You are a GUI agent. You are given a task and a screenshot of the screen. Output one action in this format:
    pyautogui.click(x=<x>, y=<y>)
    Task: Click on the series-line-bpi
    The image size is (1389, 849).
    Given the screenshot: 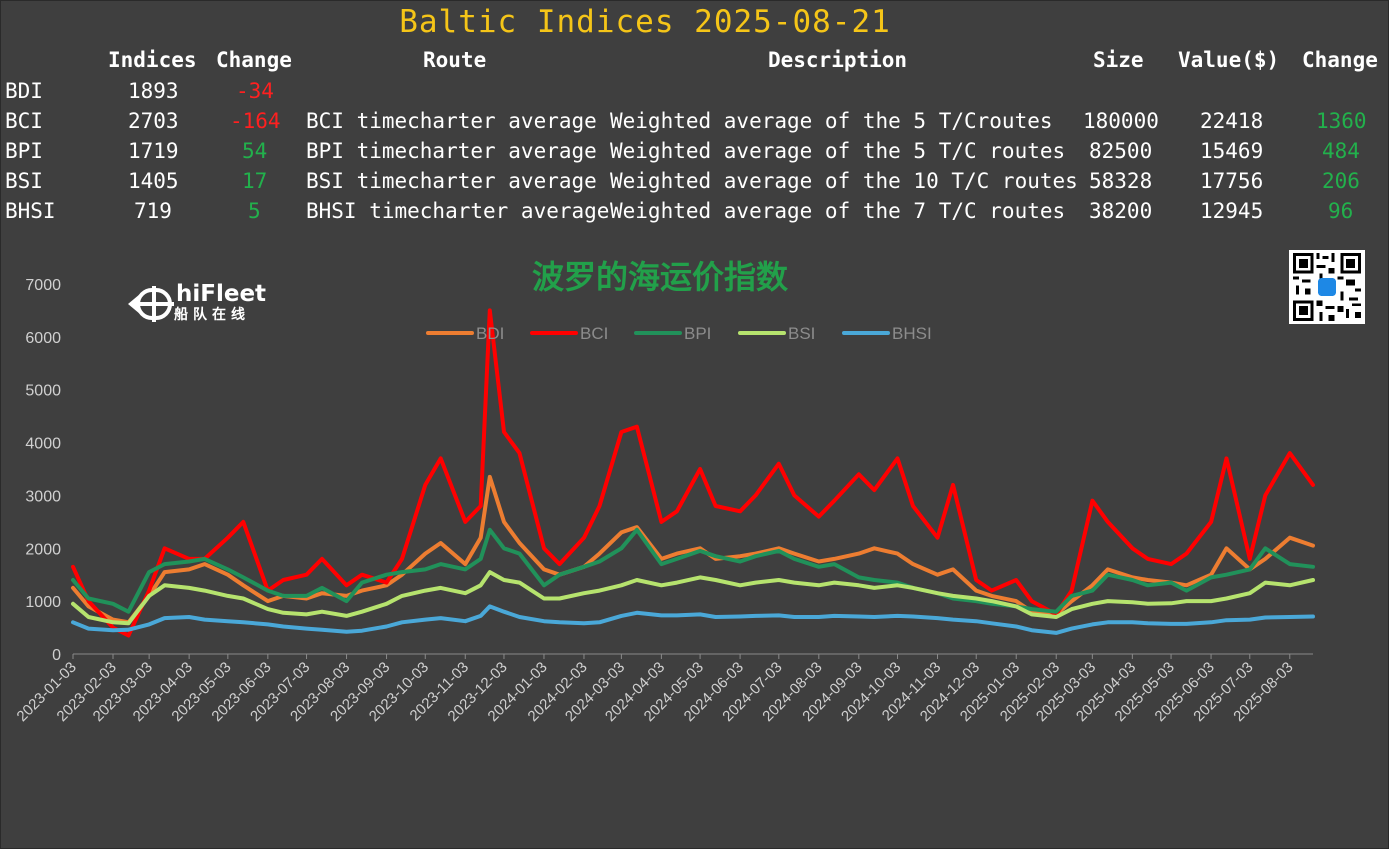 What is the action you would take?
    pyautogui.click(x=693, y=570)
    